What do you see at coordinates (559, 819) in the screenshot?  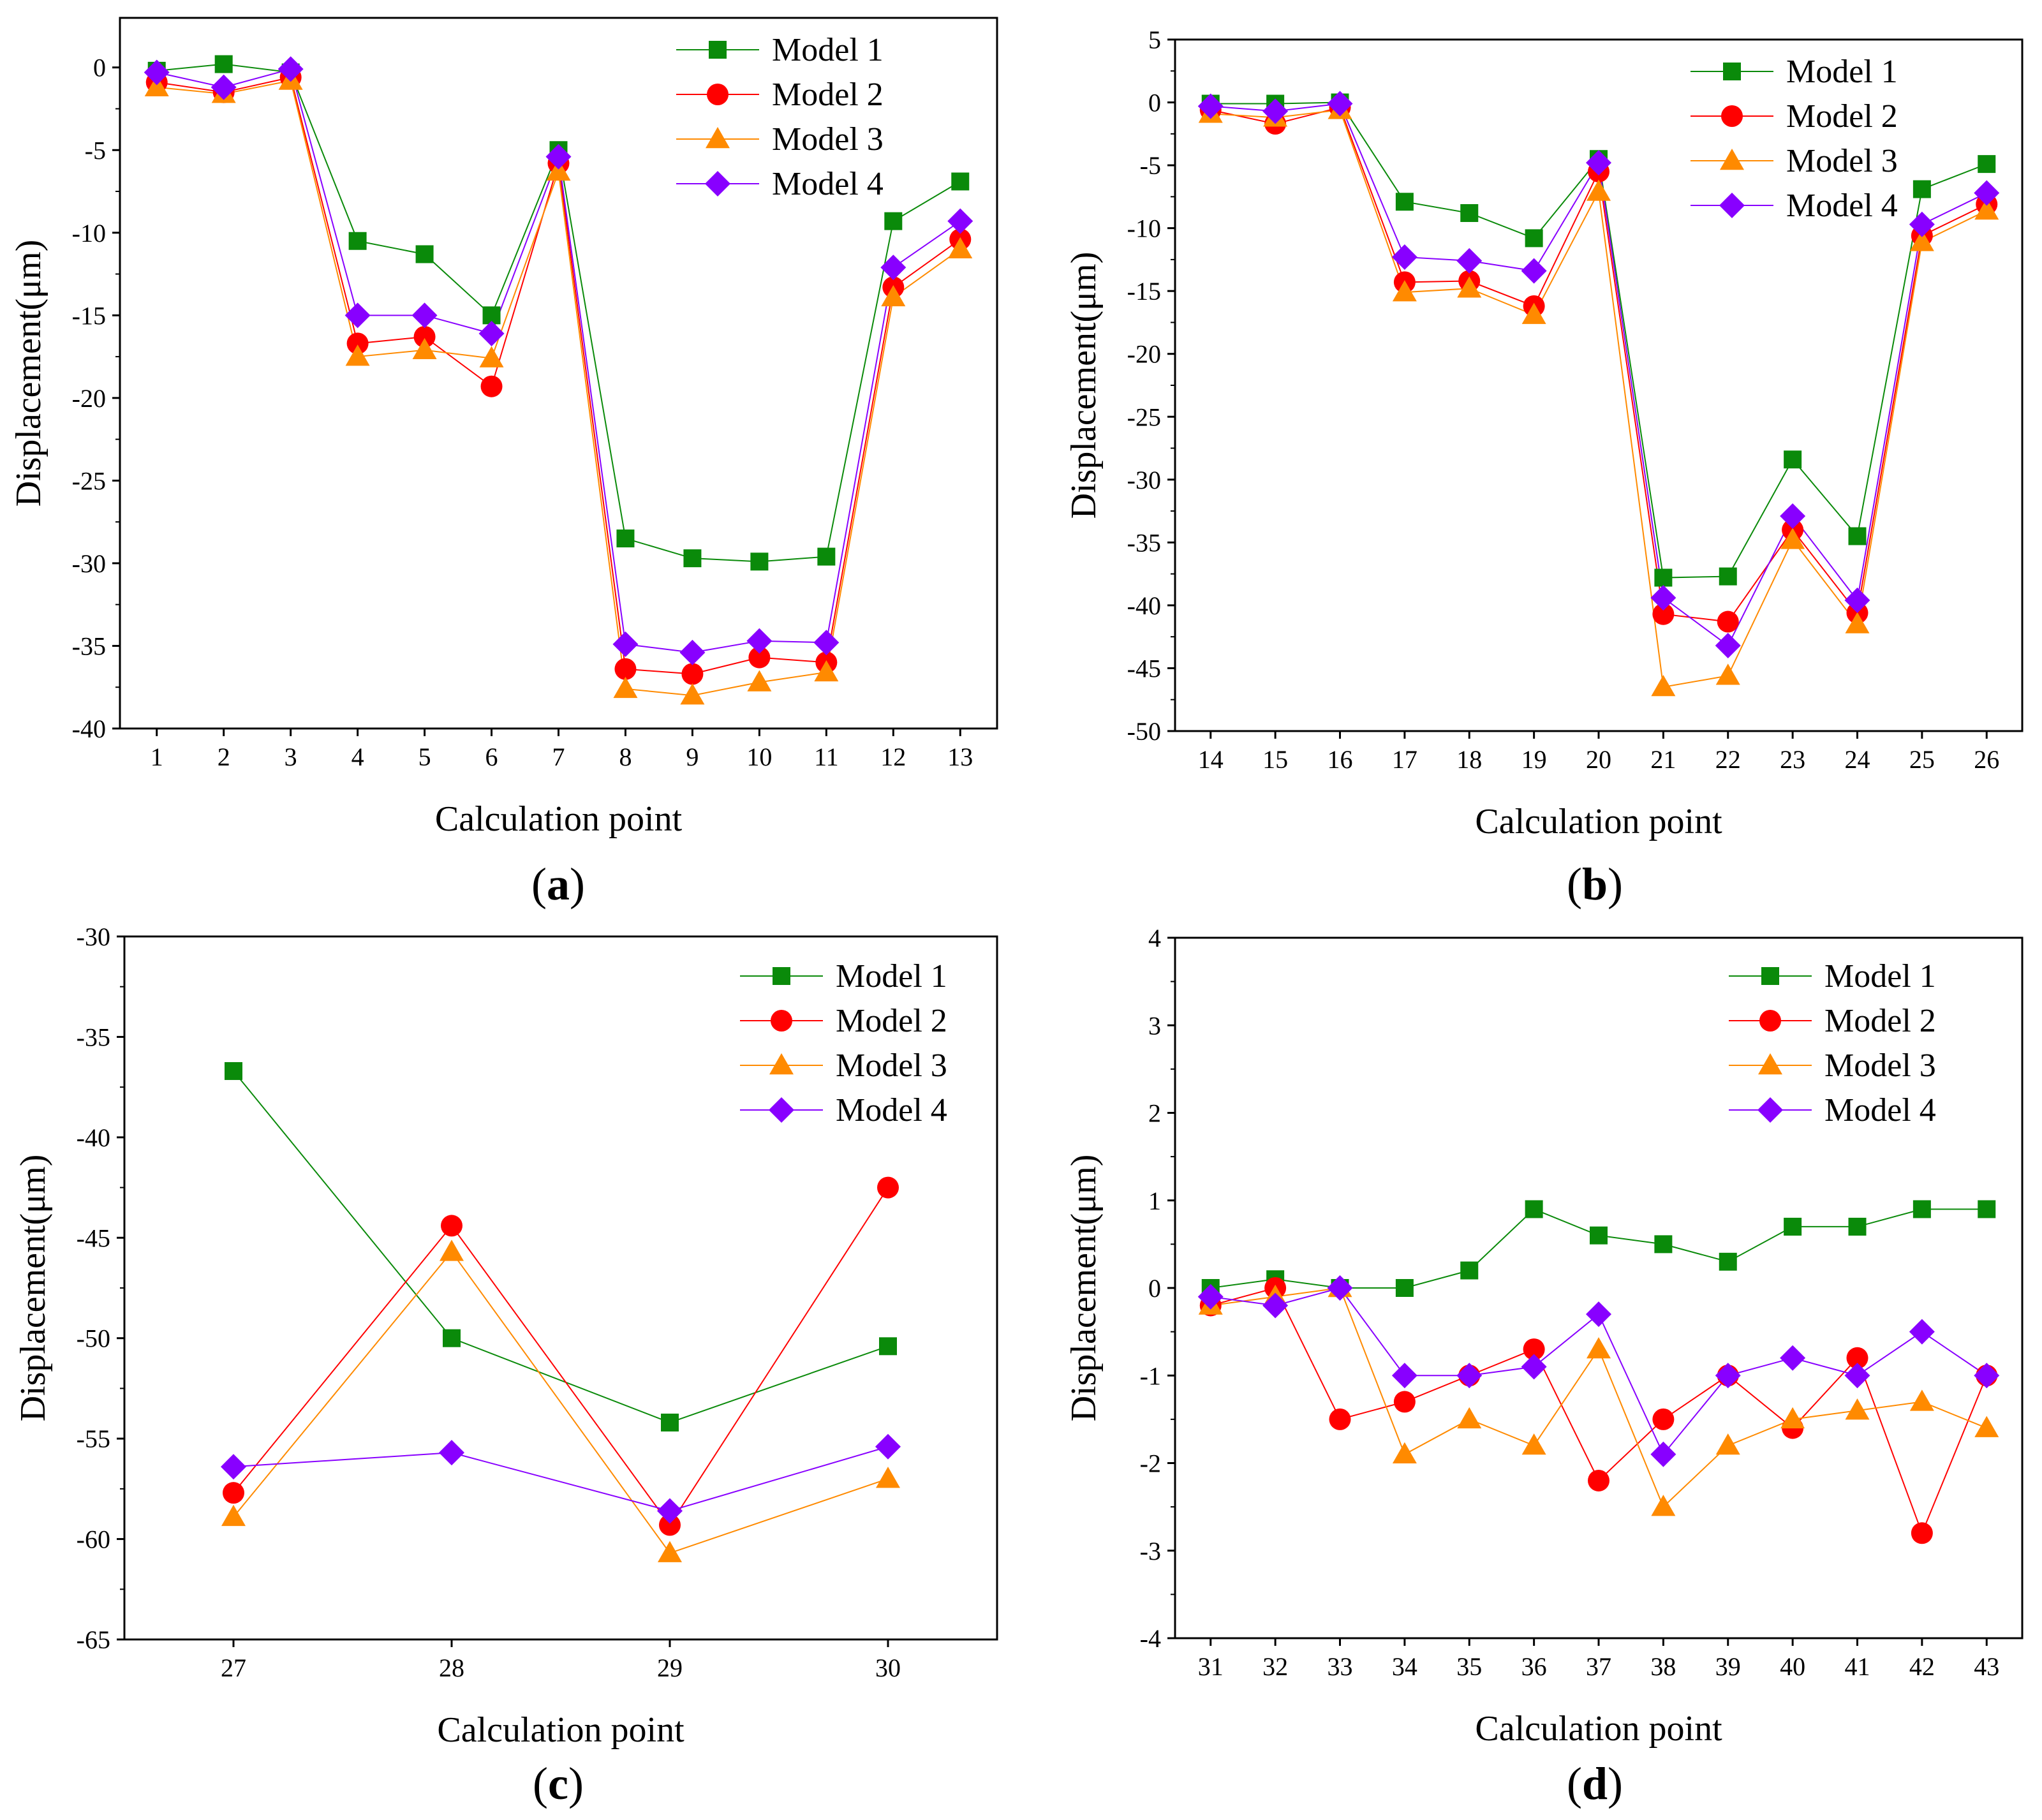 I see `x-axis-label: Calculation point` at bounding box center [559, 819].